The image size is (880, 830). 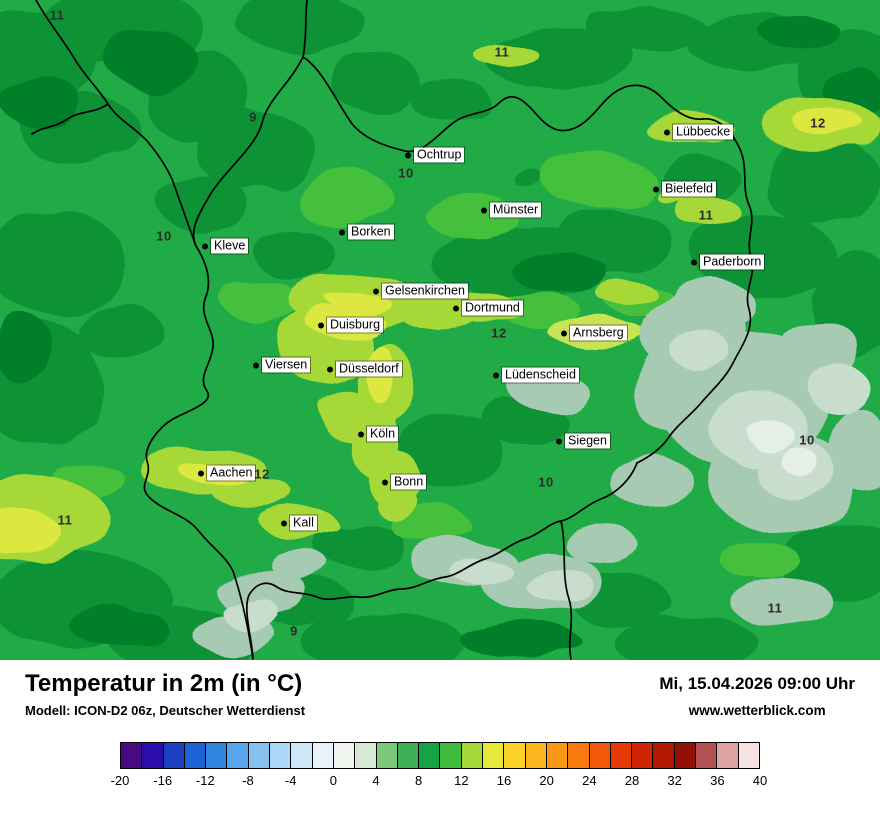 I want to click on city-label: Köln, so click(x=383, y=434).